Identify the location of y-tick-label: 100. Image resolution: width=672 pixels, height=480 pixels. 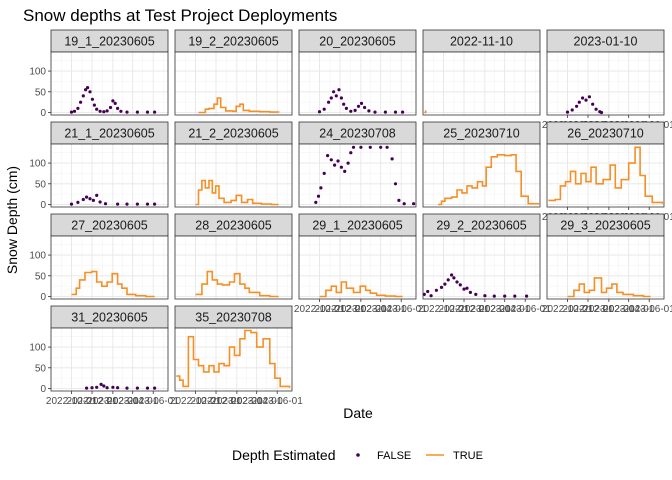
(37, 164).